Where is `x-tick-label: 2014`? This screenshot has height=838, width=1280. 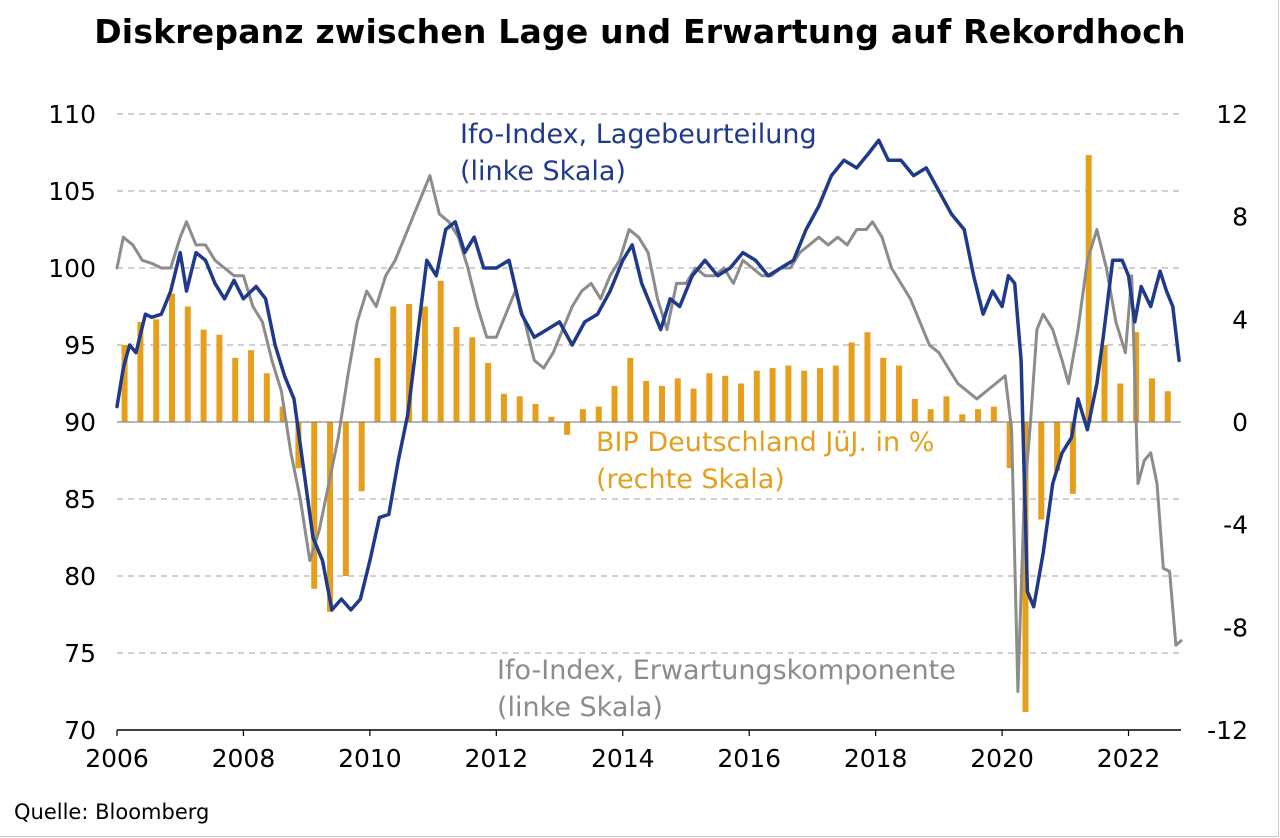
x-tick-label: 2014 is located at coordinates (623, 758).